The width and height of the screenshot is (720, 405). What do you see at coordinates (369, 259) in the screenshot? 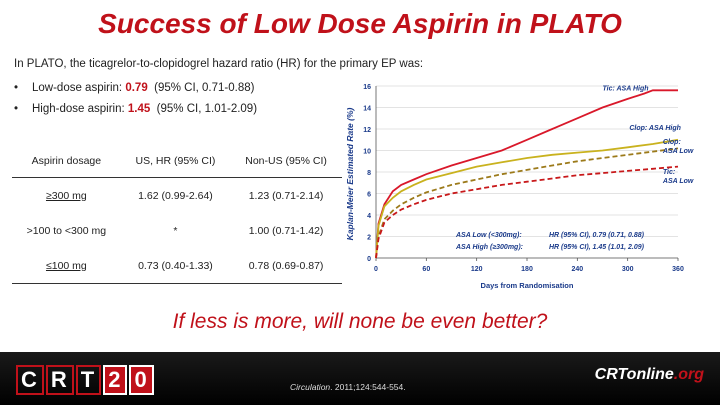
I see `y-tick-label: 0` at bounding box center [369, 259].